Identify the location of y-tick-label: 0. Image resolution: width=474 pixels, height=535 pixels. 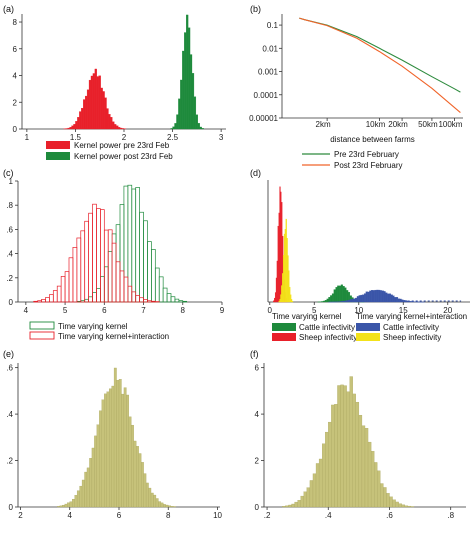
(11, 302).